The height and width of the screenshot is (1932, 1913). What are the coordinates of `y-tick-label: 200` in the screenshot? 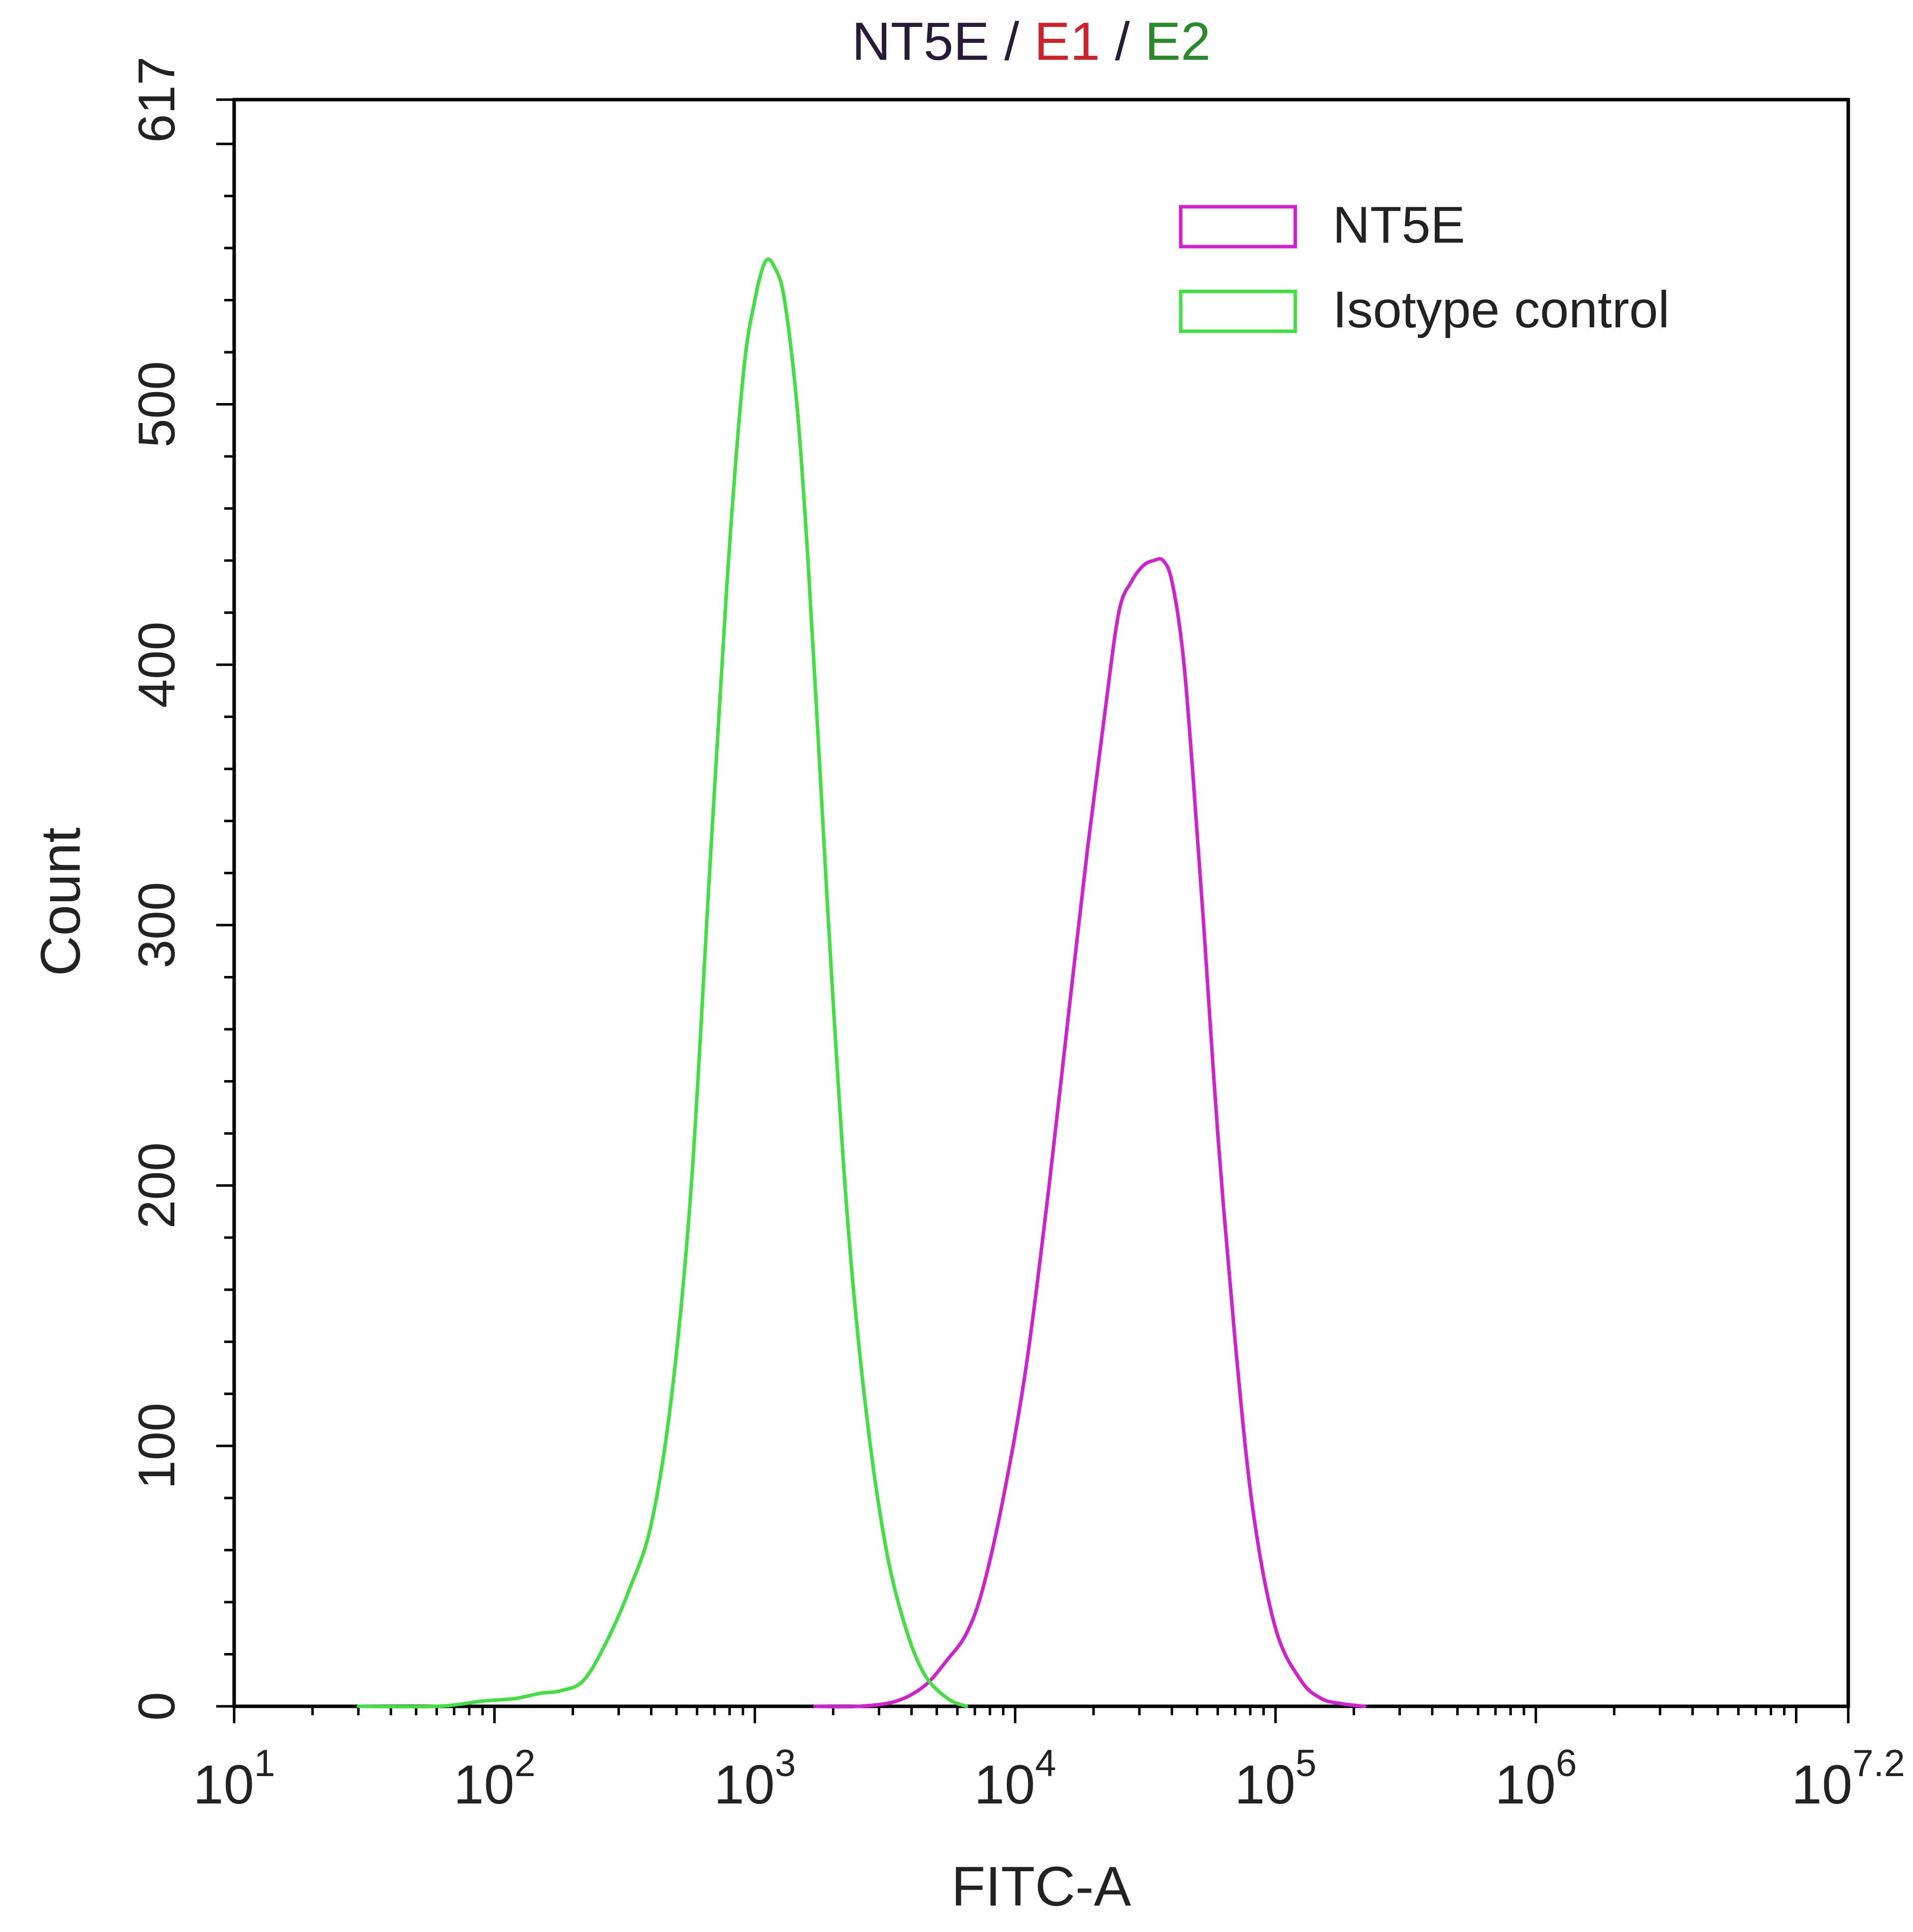 It's located at (157, 1185).